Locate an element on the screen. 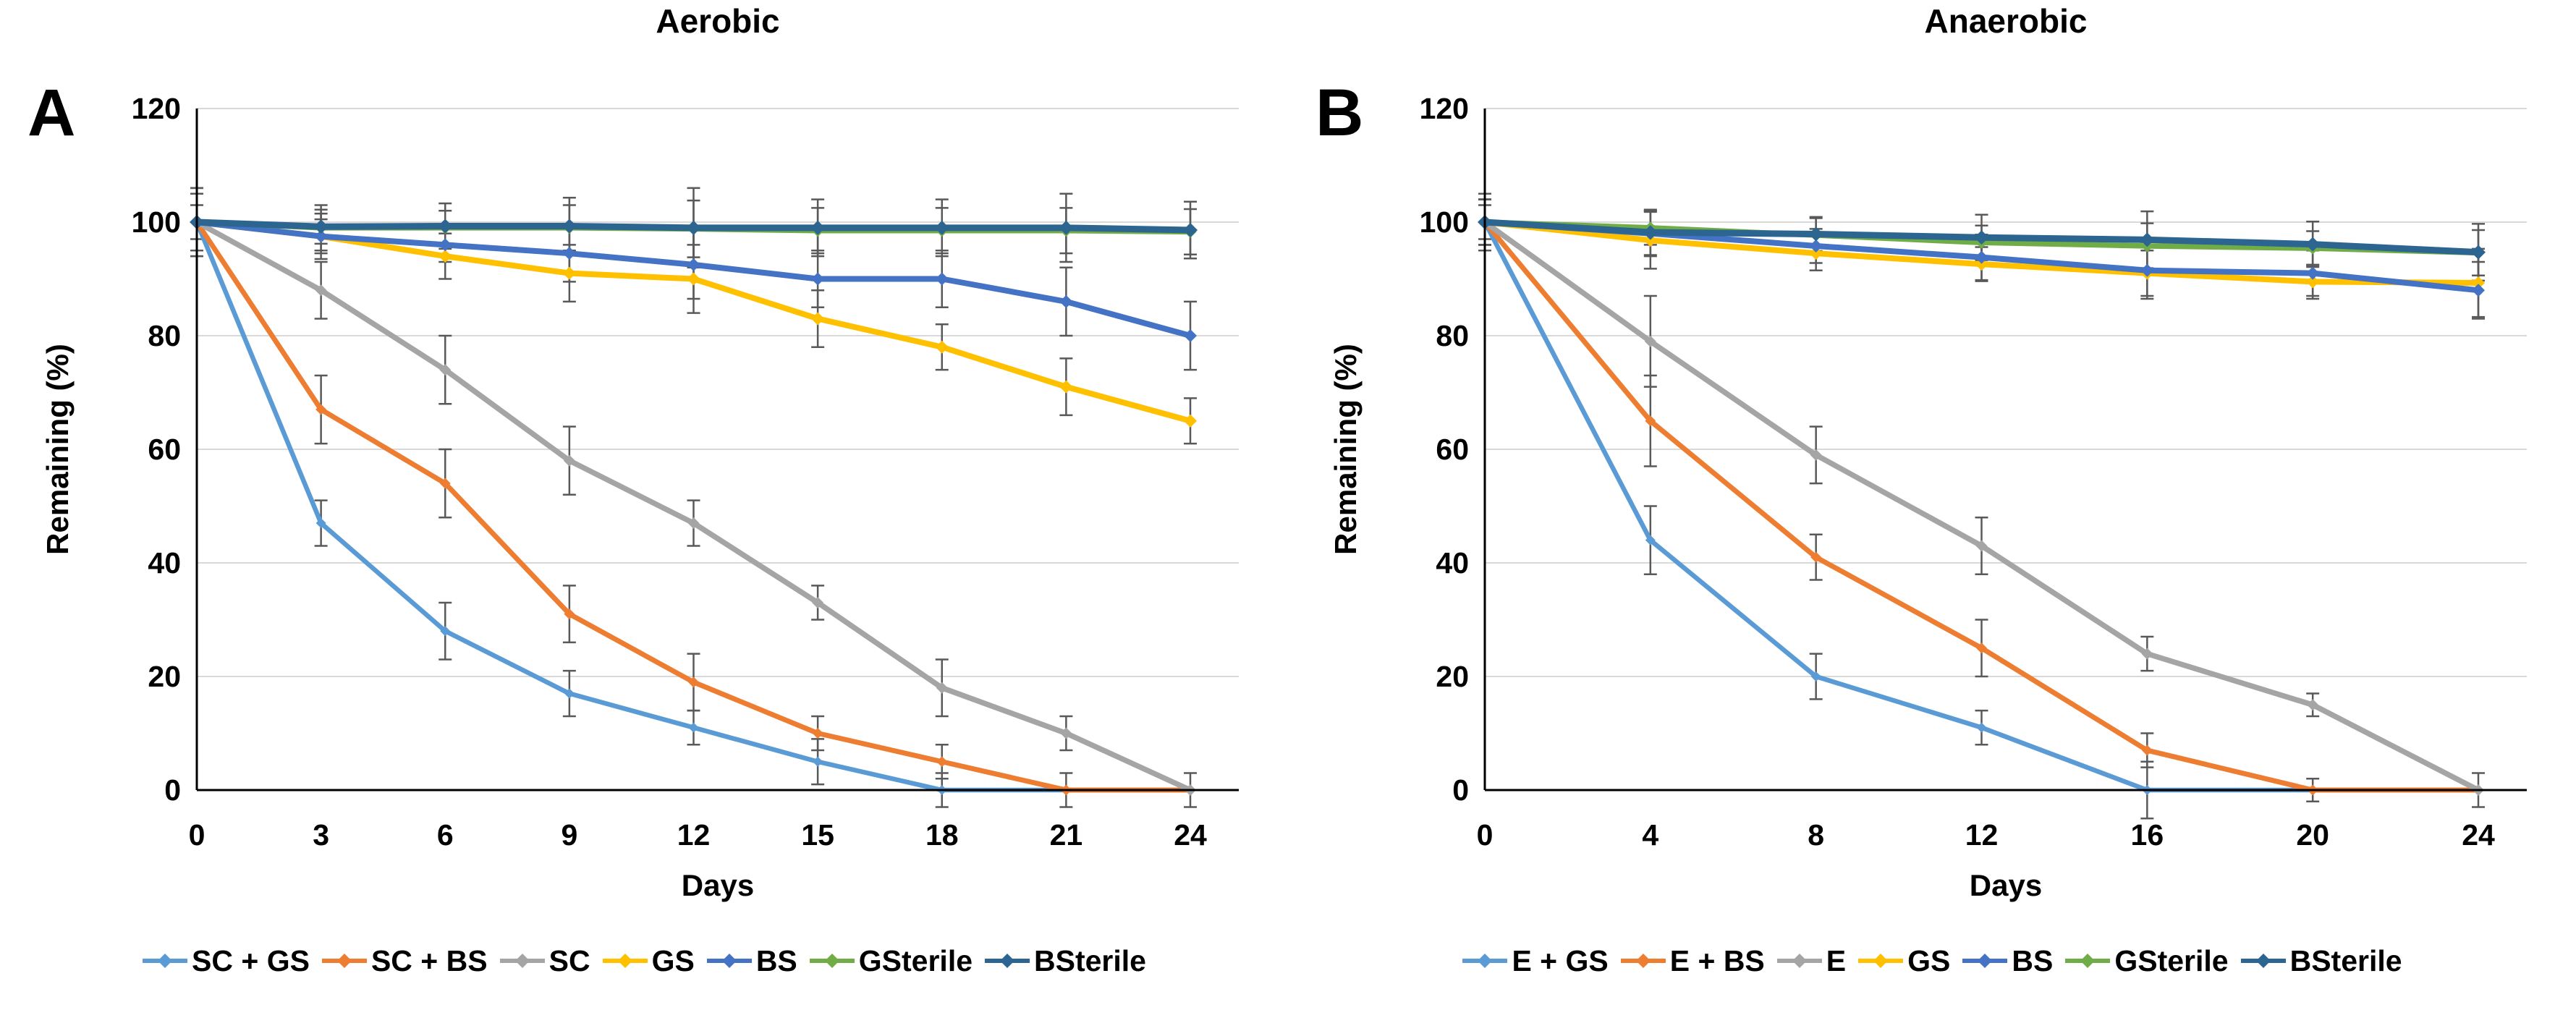  panel-title-anaerobic: Anaerobic is located at coordinates (2006, 21).